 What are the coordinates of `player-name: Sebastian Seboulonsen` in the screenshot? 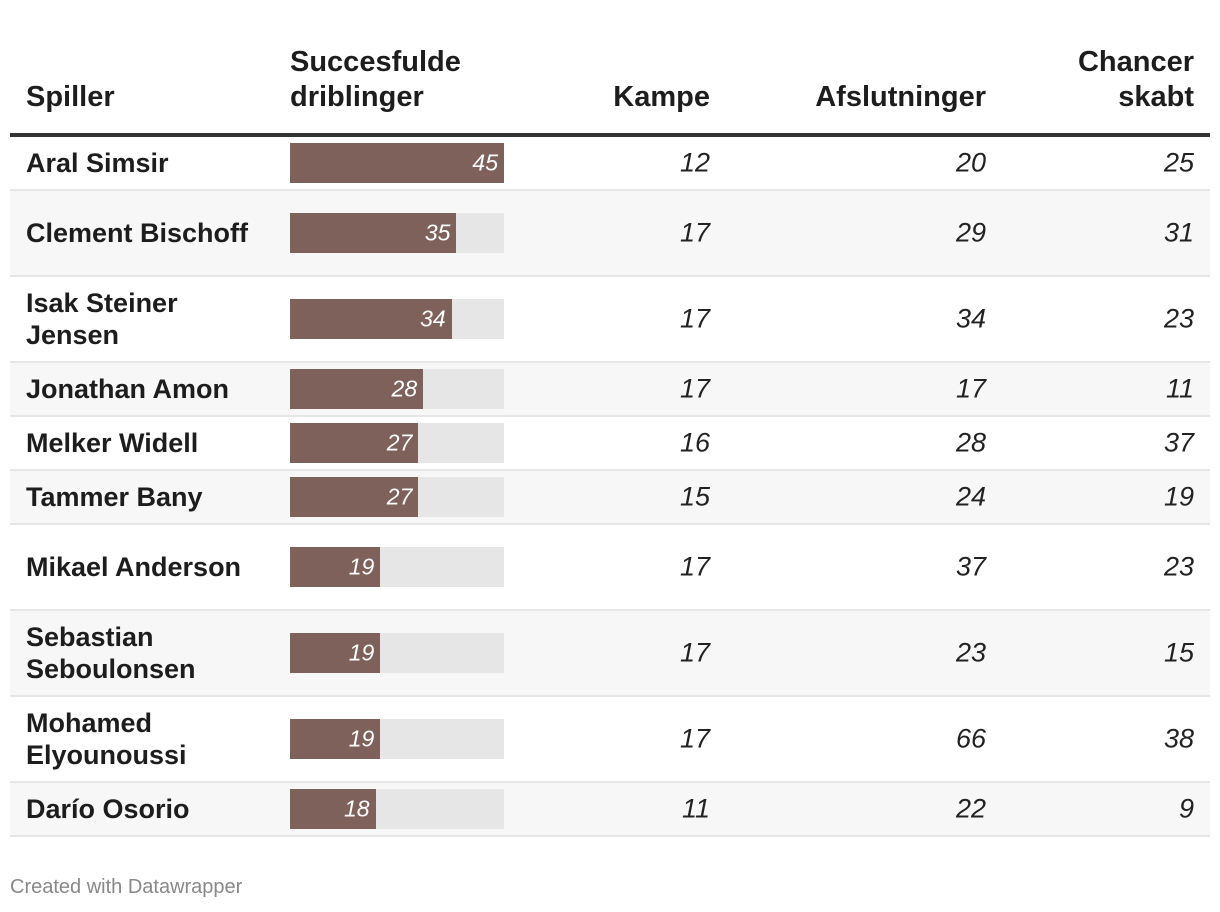 It's located at (111, 653).